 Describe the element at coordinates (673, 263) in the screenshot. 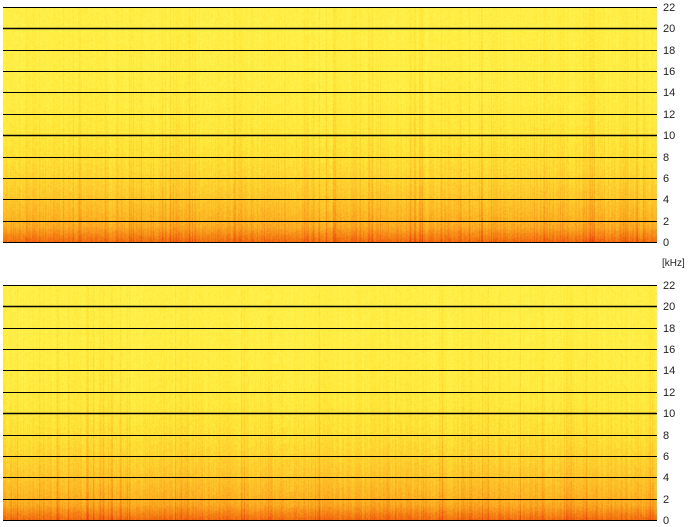

I see `frequency-unit-label: [kHz]` at that location.